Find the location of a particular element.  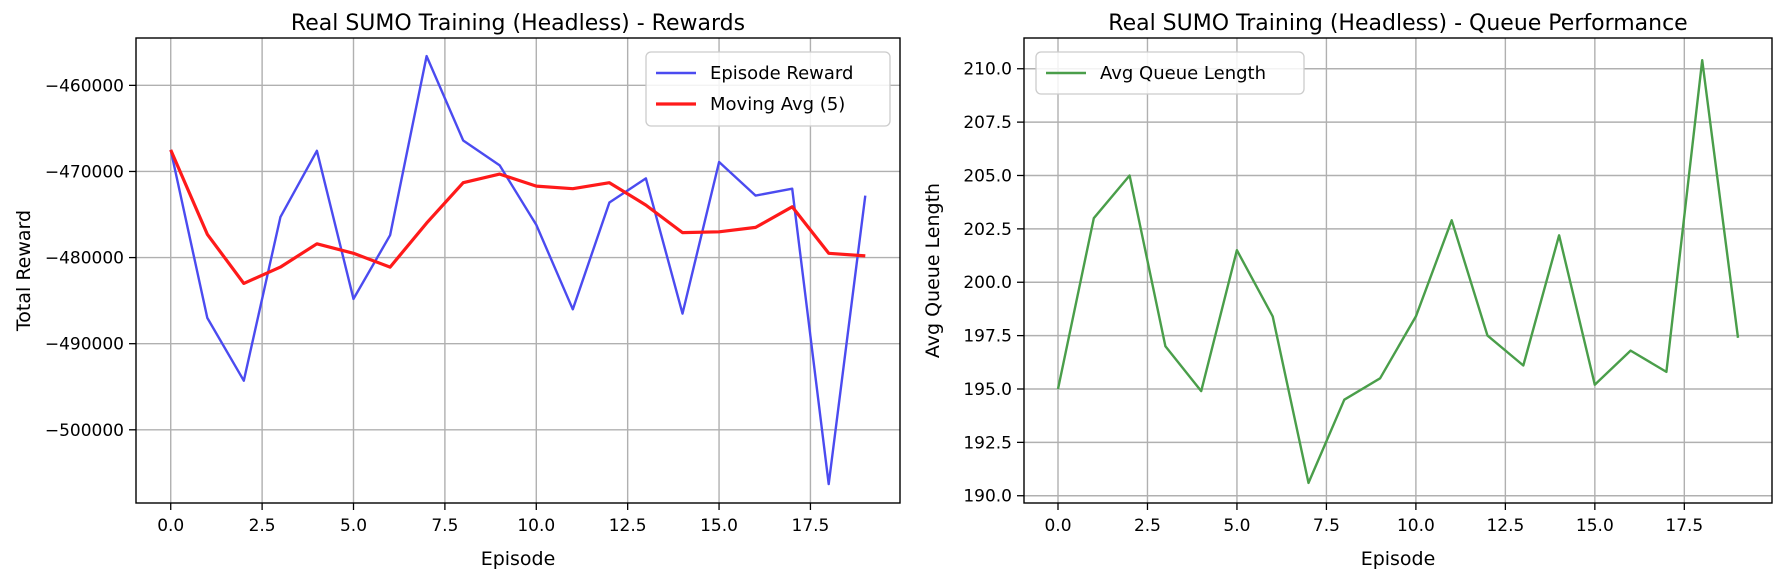

y-axis-label: Total Reward is located at coordinates (24, 271).